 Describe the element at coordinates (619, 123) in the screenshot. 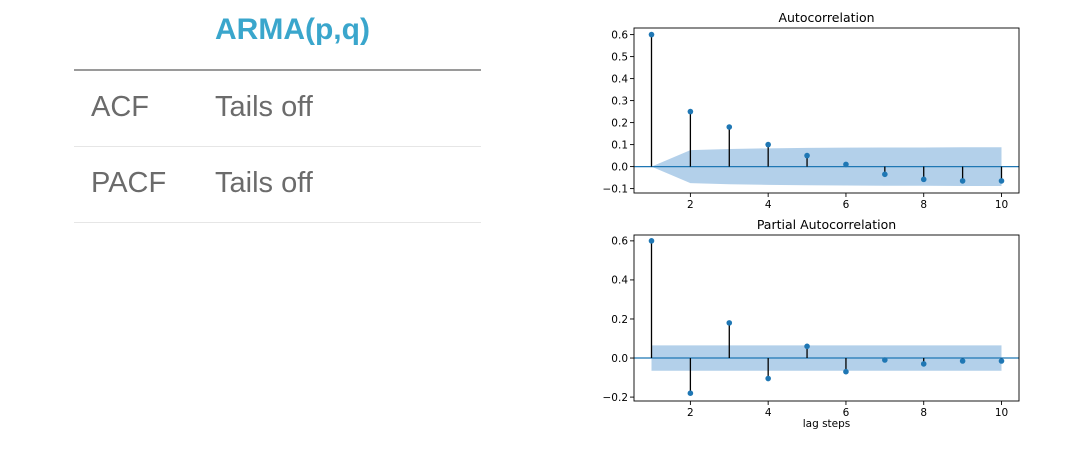

I see `acf-y-tick-label: 0.2` at that location.